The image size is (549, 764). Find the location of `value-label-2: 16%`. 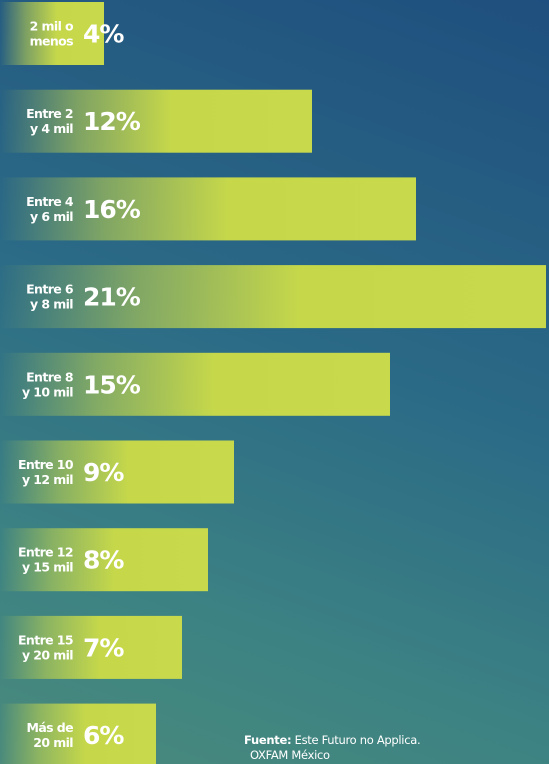

value-label-2: 16% is located at coordinates (112, 209).